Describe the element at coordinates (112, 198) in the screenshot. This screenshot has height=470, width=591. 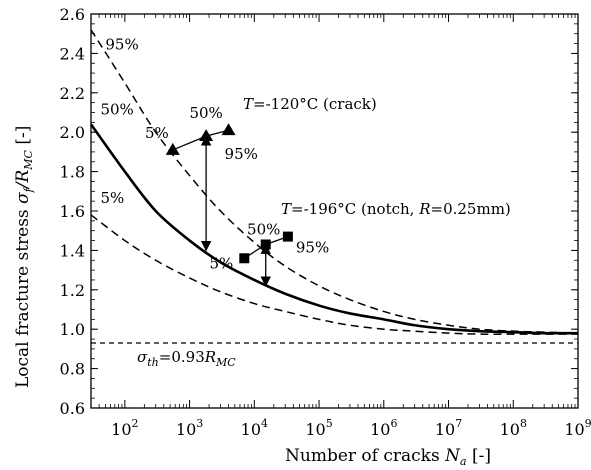
I see `curve-label: 5%` at that location.